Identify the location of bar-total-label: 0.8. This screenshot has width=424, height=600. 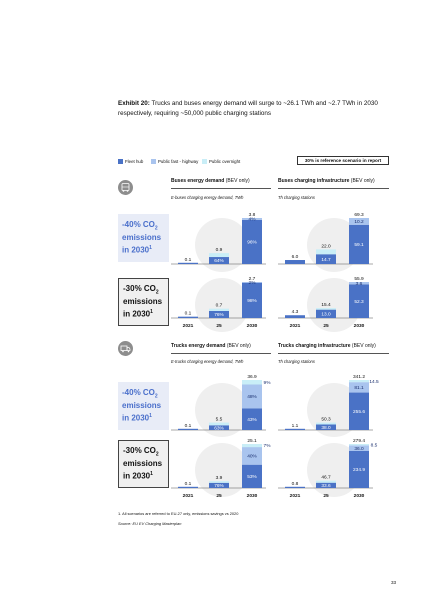
(295, 484).